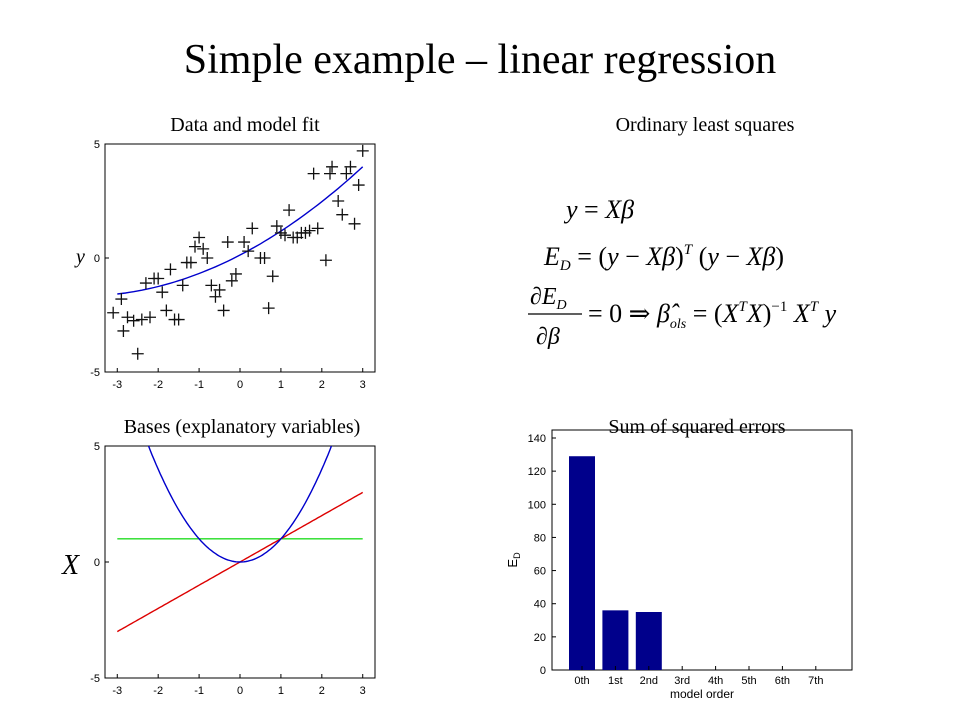 Image resolution: width=960 pixels, height=720 pixels. I want to click on data-fit-chart: -3 -2 -1 0 1 2 3 -5 0 5 y, so click(225, 265).